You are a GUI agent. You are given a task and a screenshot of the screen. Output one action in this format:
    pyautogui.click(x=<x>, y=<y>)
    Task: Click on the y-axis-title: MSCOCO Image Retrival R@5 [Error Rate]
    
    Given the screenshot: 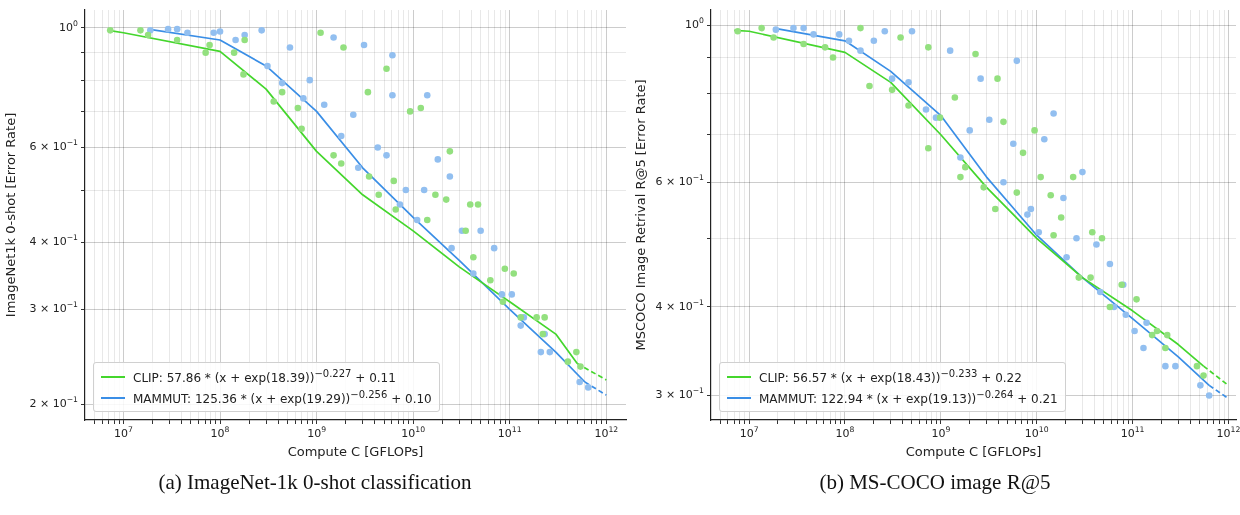 What is the action you would take?
    pyautogui.click(x=641, y=215)
    